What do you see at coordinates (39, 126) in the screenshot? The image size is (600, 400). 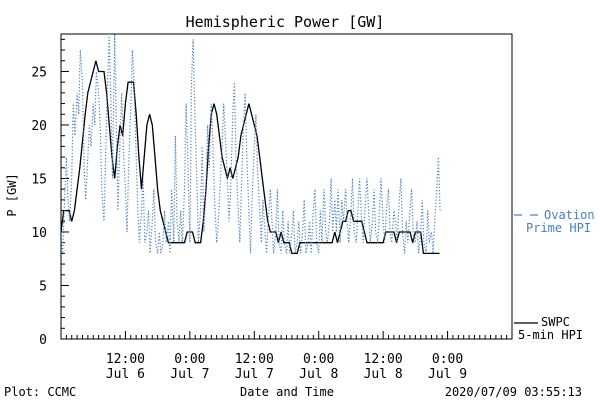 I see `y-tick-label: 20` at bounding box center [39, 126].